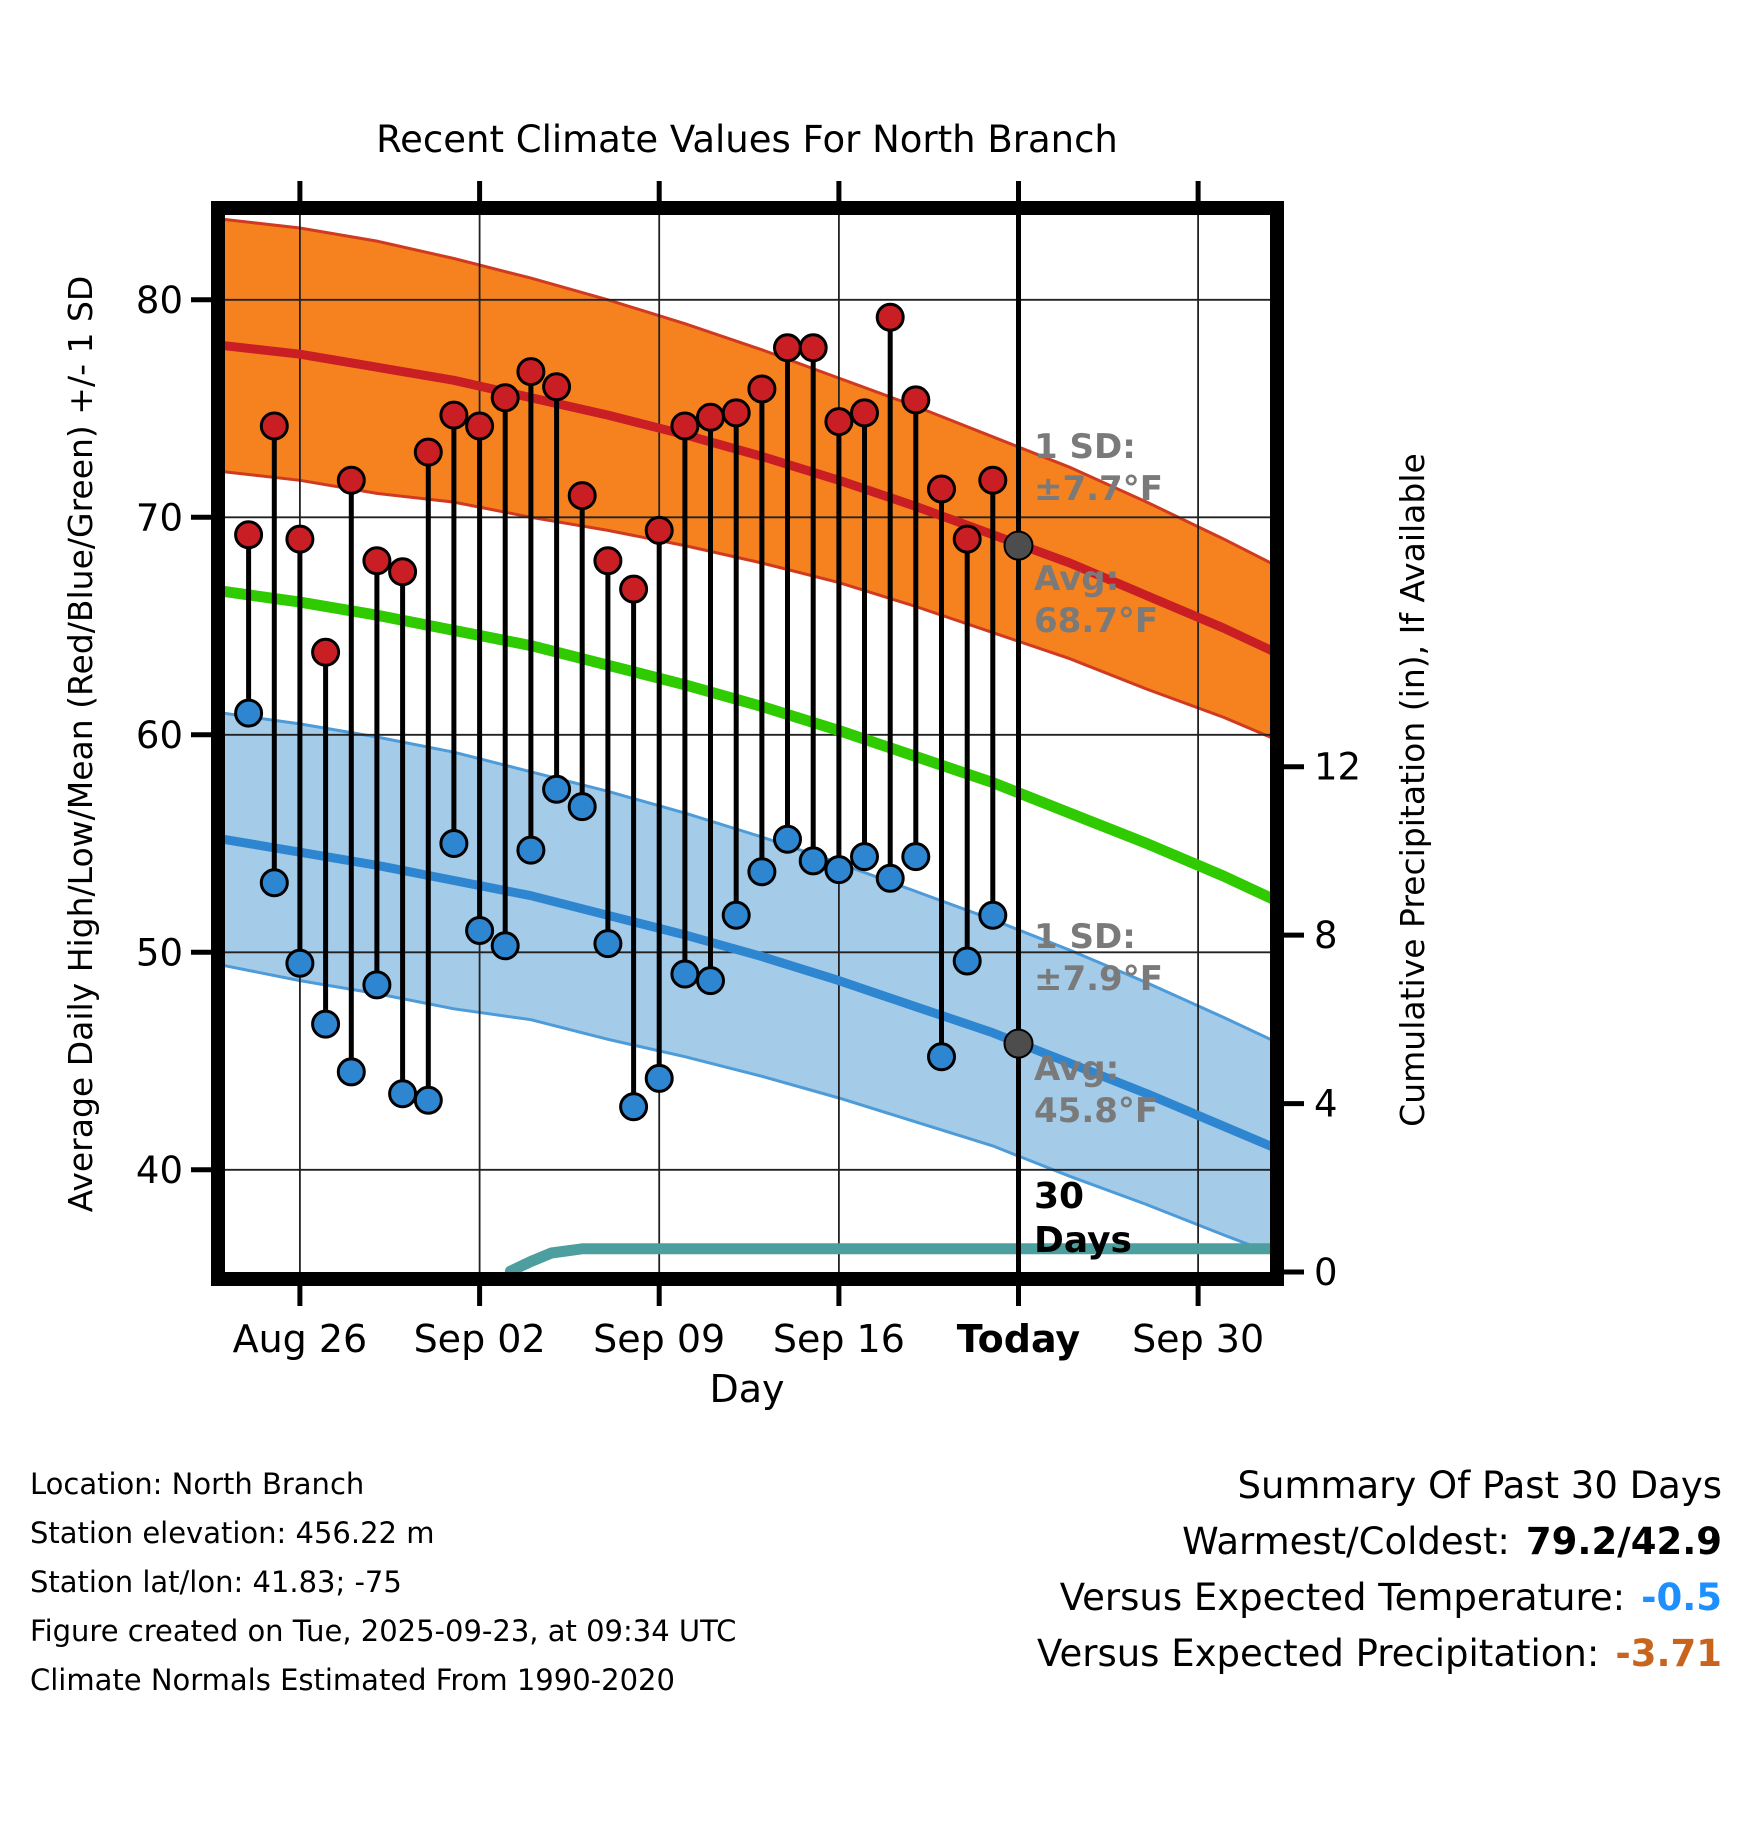  What do you see at coordinates (1085, 447) in the screenshot?
I see `high-sd-annotation-label: 1 SD:` at bounding box center [1085, 447].